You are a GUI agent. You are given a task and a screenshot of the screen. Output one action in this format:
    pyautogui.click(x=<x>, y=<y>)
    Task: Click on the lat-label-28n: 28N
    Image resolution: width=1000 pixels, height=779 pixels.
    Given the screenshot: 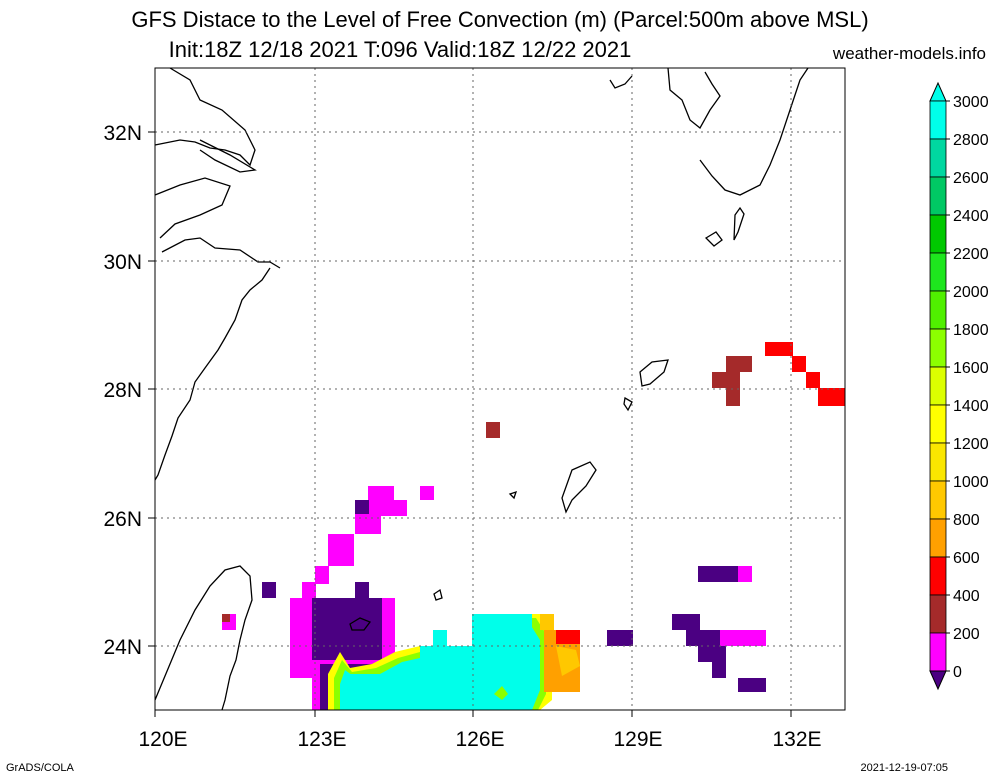 What is the action you would take?
    pyautogui.click(x=122, y=390)
    